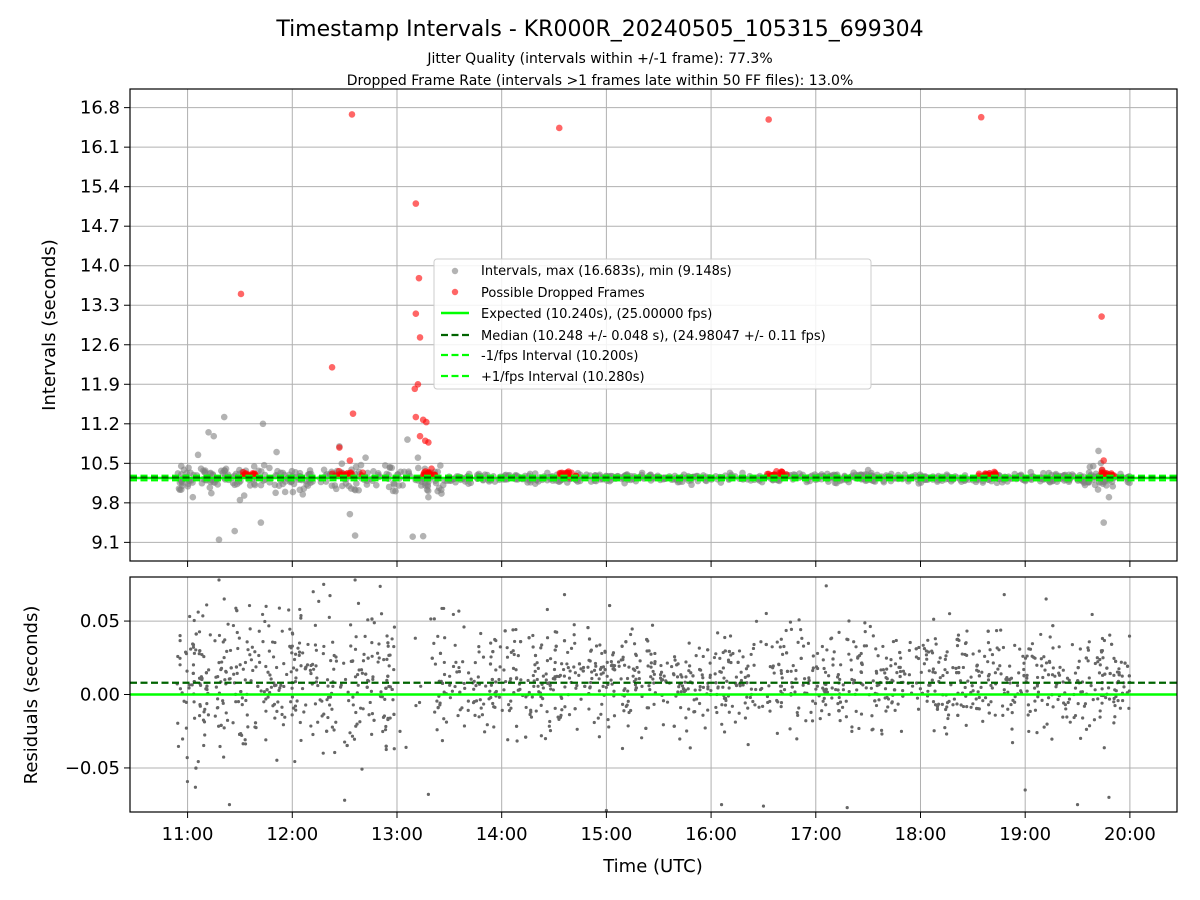  I want to click on x-tick-label: 11:00, so click(188, 834).